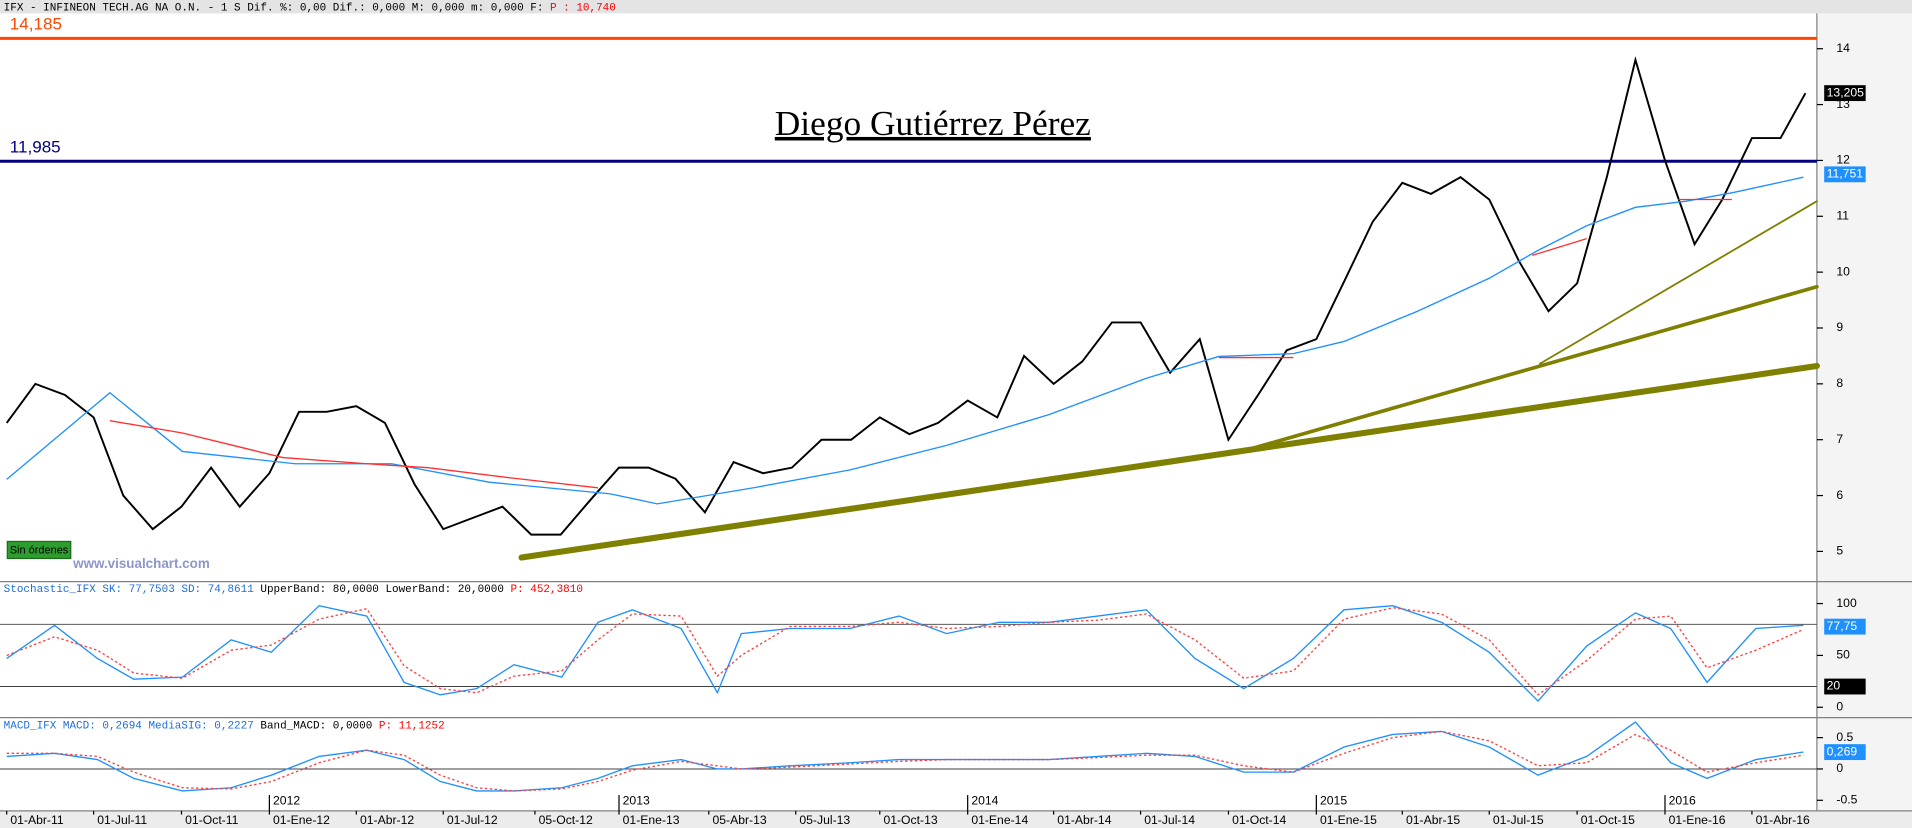 The width and height of the screenshot is (1912, 828). What do you see at coordinates (1842, 626) in the screenshot?
I see `price-tag-label: 77,75` at bounding box center [1842, 626].